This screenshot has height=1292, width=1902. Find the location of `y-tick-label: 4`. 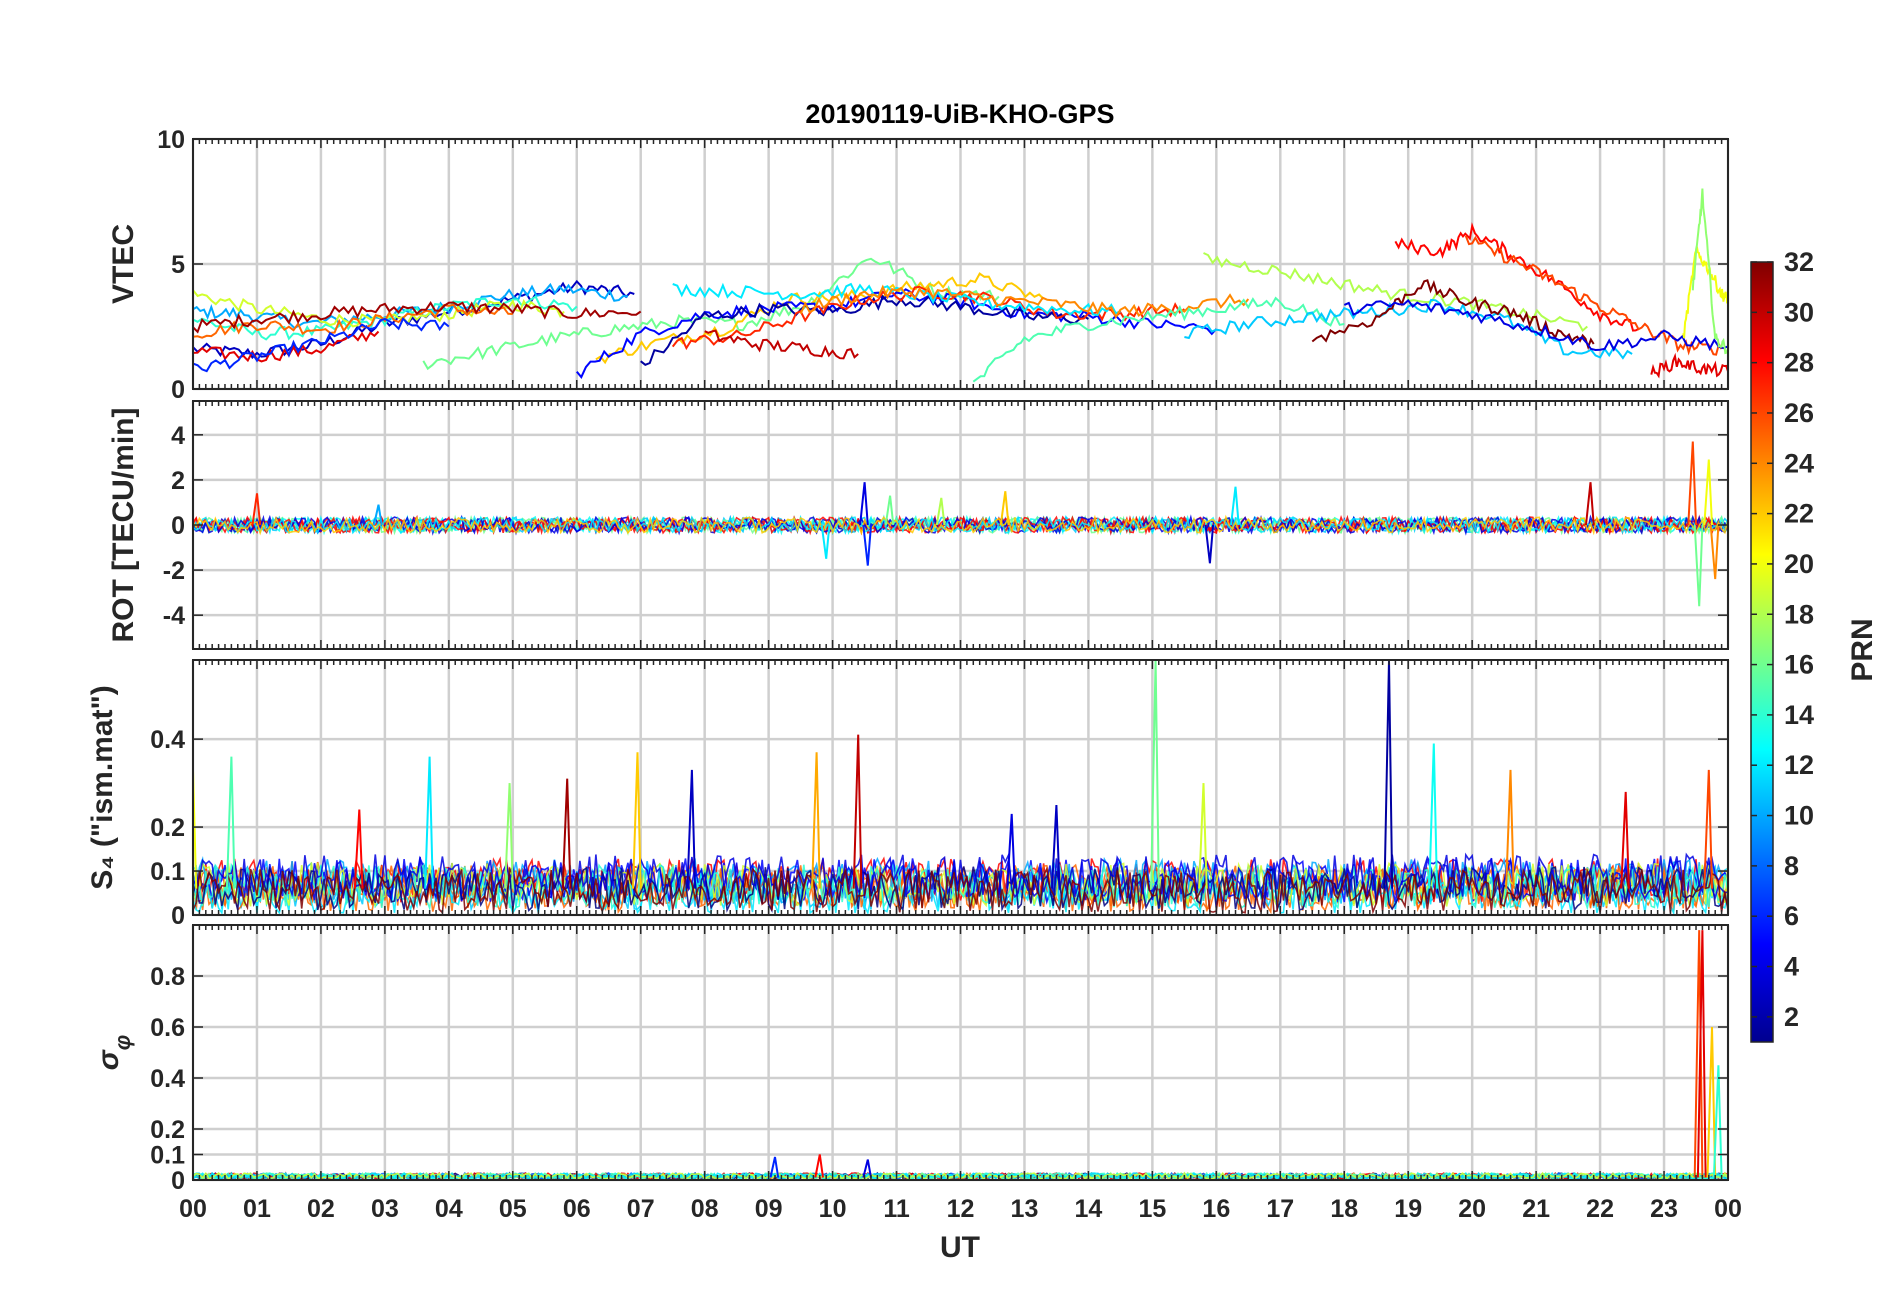

y-tick-label: 4 is located at coordinates (178, 436).